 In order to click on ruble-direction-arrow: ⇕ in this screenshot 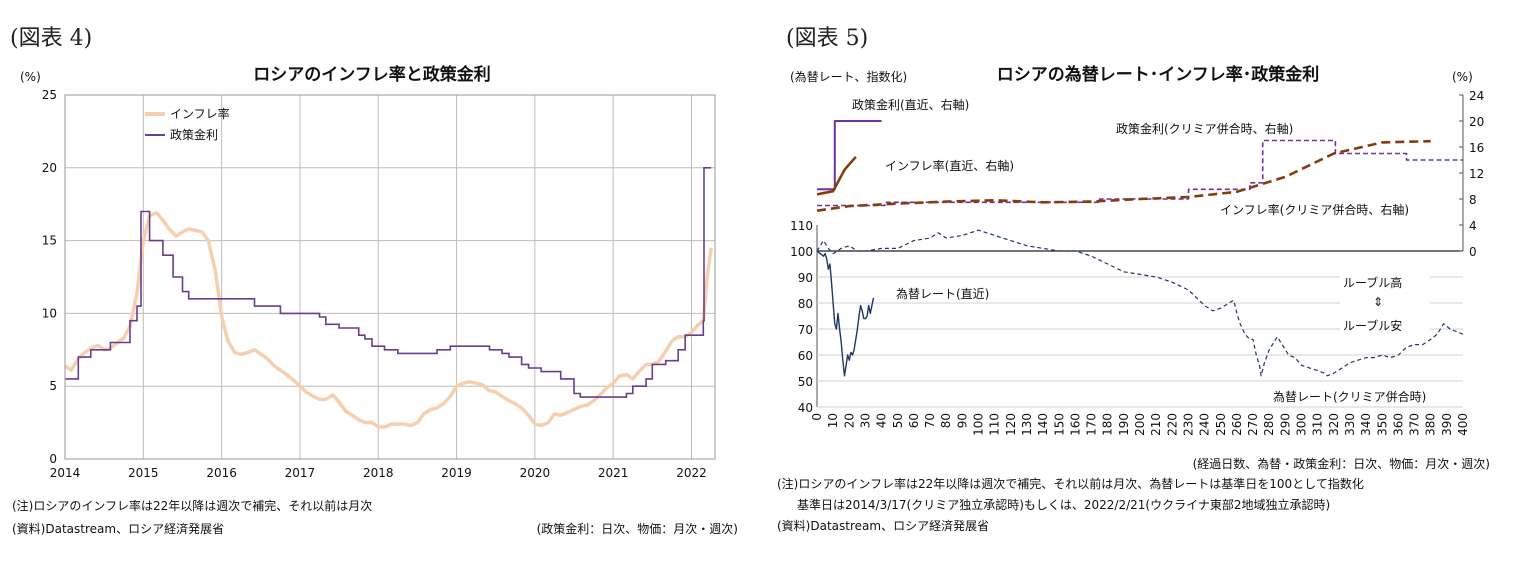, I will do `click(1378, 302)`.